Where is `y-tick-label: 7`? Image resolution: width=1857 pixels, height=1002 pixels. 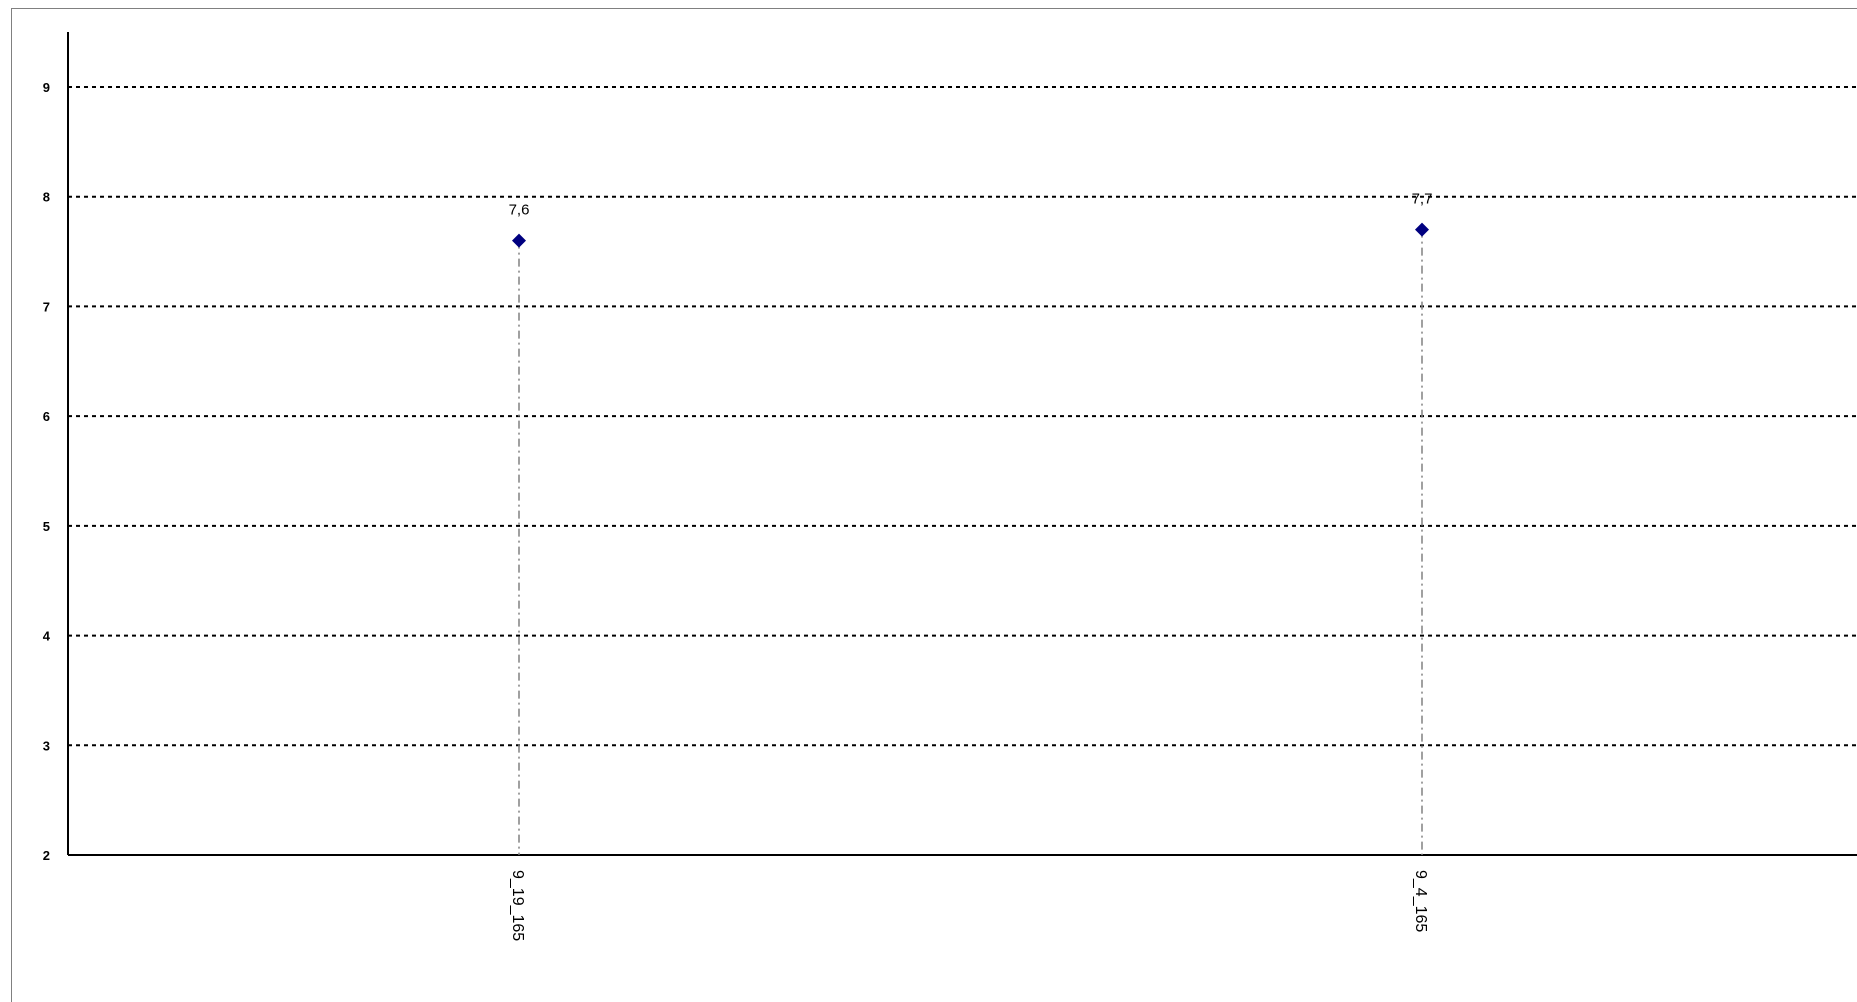 y-tick-label: 7 is located at coordinates (46, 306).